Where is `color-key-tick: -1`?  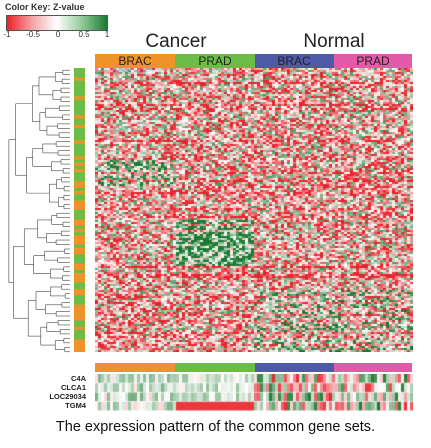 color-key-tick: -1 is located at coordinates (7, 34).